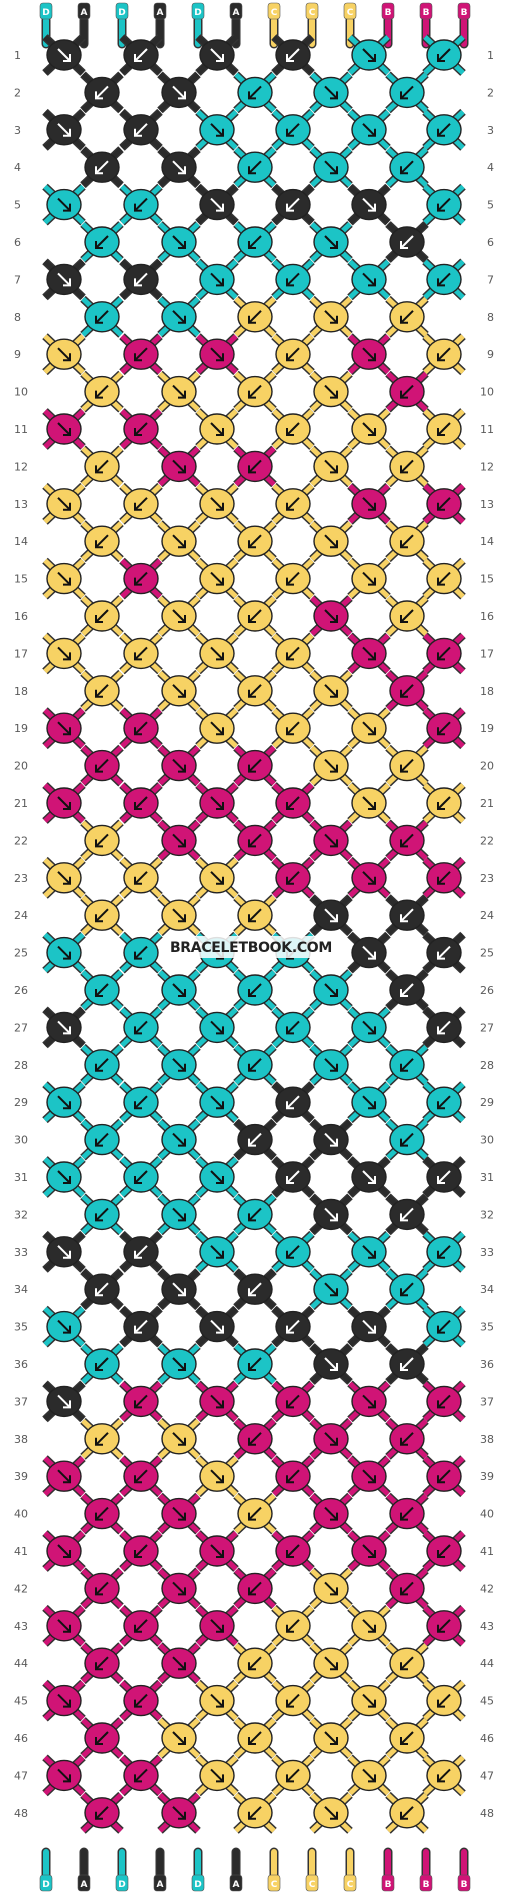 The height and width of the screenshot is (1896, 506). What do you see at coordinates (487, 1738) in the screenshot?
I see `row-number-right: 46` at bounding box center [487, 1738].